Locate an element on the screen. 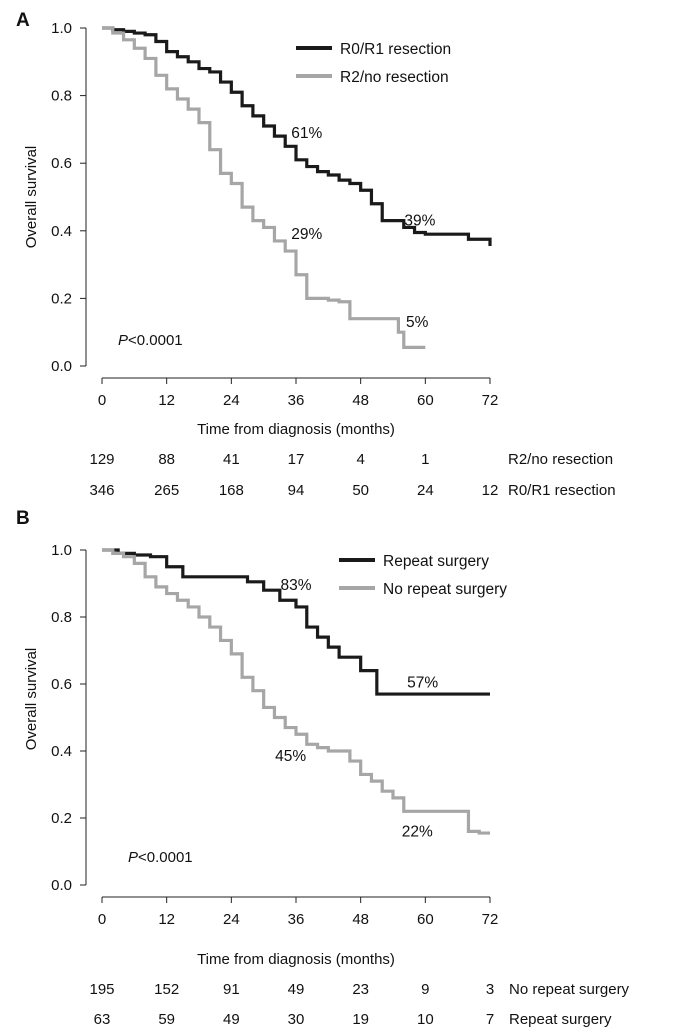  panel-b-y-tick-label: 0.4 is located at coordinates (61, 751).